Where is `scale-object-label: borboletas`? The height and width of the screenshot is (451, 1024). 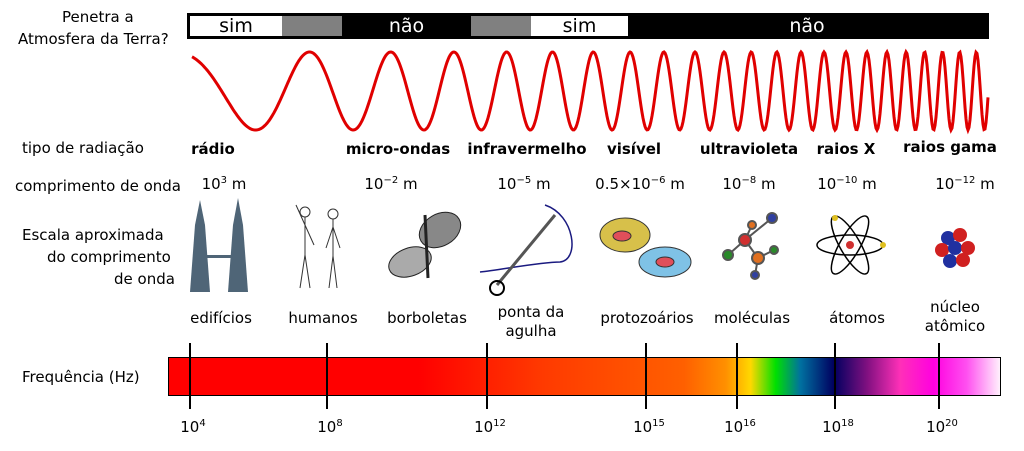
scale-object-label: borboletas is located at coordinates (427, 318).